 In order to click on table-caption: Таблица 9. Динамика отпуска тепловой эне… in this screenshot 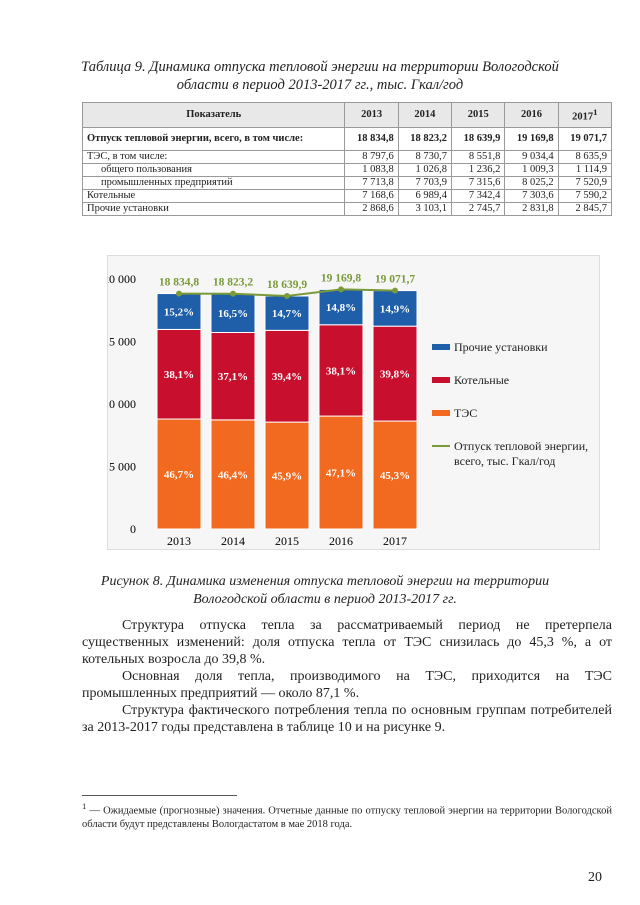, I will do `click(320, 76)`.